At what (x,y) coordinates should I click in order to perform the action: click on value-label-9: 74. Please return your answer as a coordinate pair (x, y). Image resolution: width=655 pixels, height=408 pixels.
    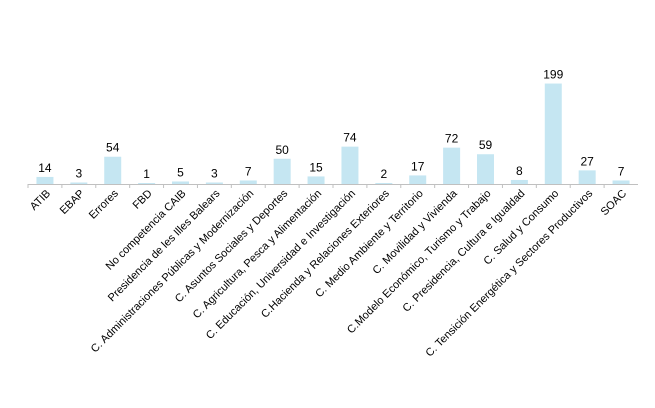
    Looking at the image, I should click on (350, 138).